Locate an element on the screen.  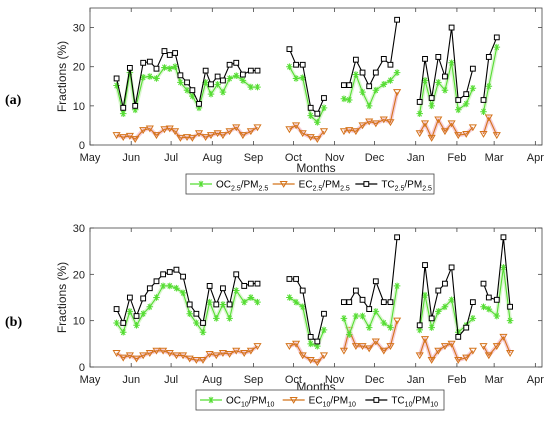
x-tick-label: Mar is located at coordinates (494, 158).